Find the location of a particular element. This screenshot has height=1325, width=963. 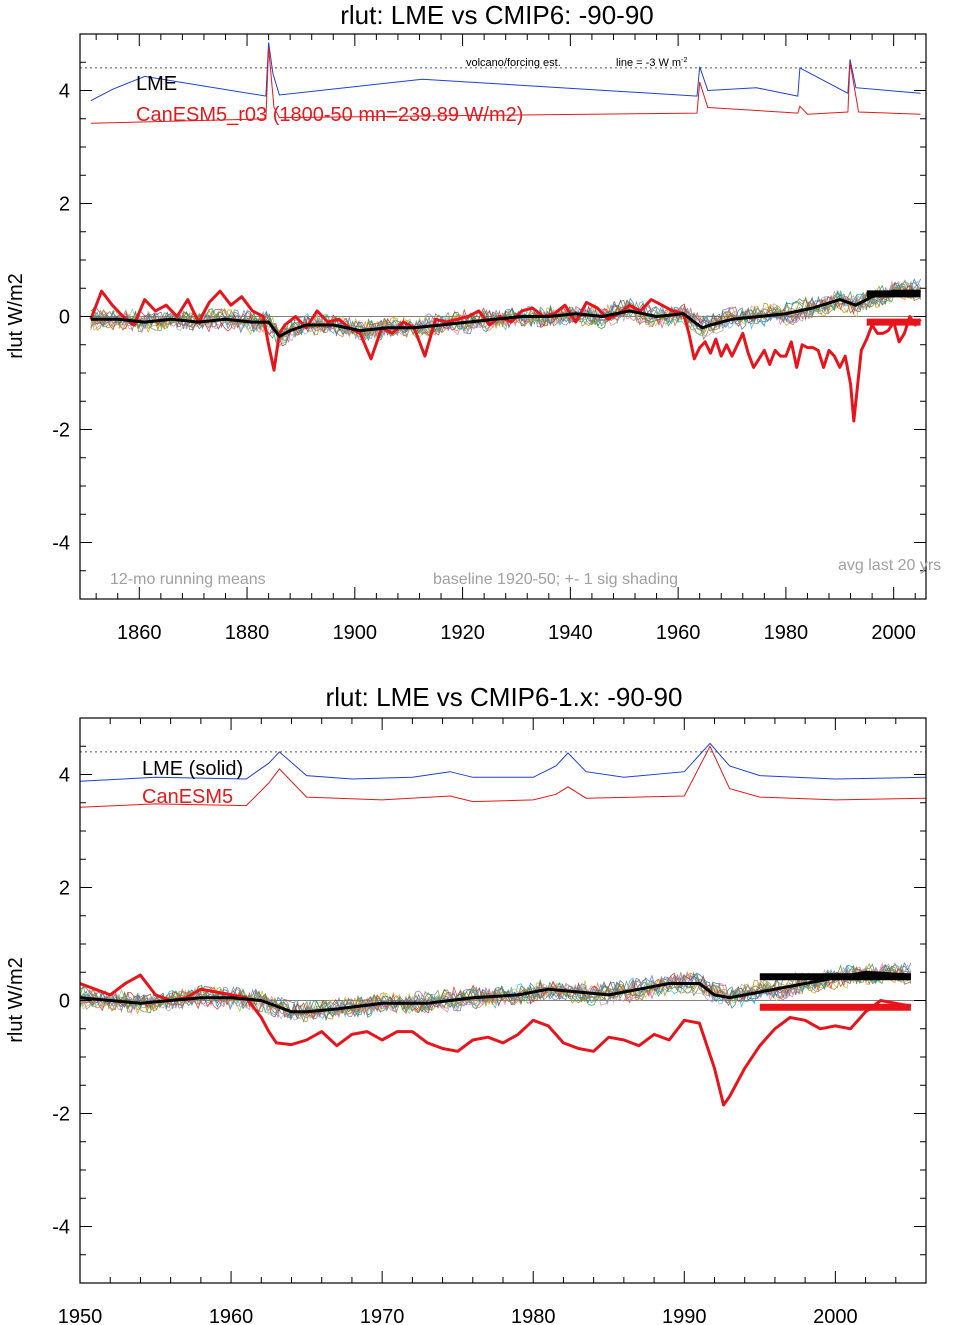

x-tick-label: 1990 is located at coordinates (684, 1315).